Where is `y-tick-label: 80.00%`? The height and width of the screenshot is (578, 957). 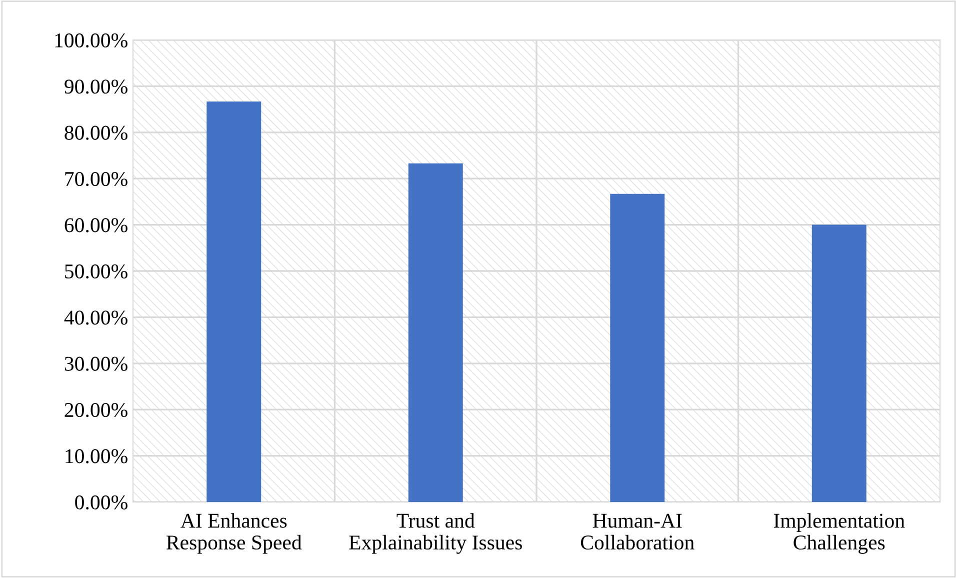
y-tick-label: 80.00% is located at coordinates (96, 133).